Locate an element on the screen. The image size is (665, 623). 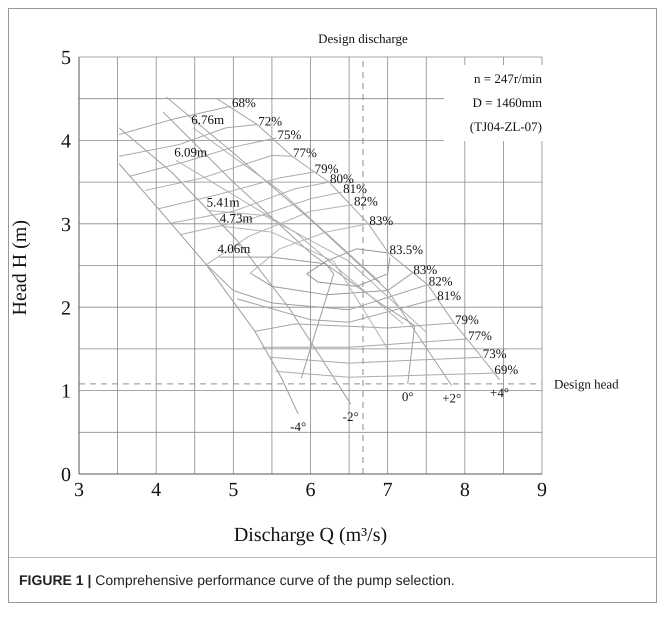
x-tick-label: 8 is located at coordinates (465, 490).